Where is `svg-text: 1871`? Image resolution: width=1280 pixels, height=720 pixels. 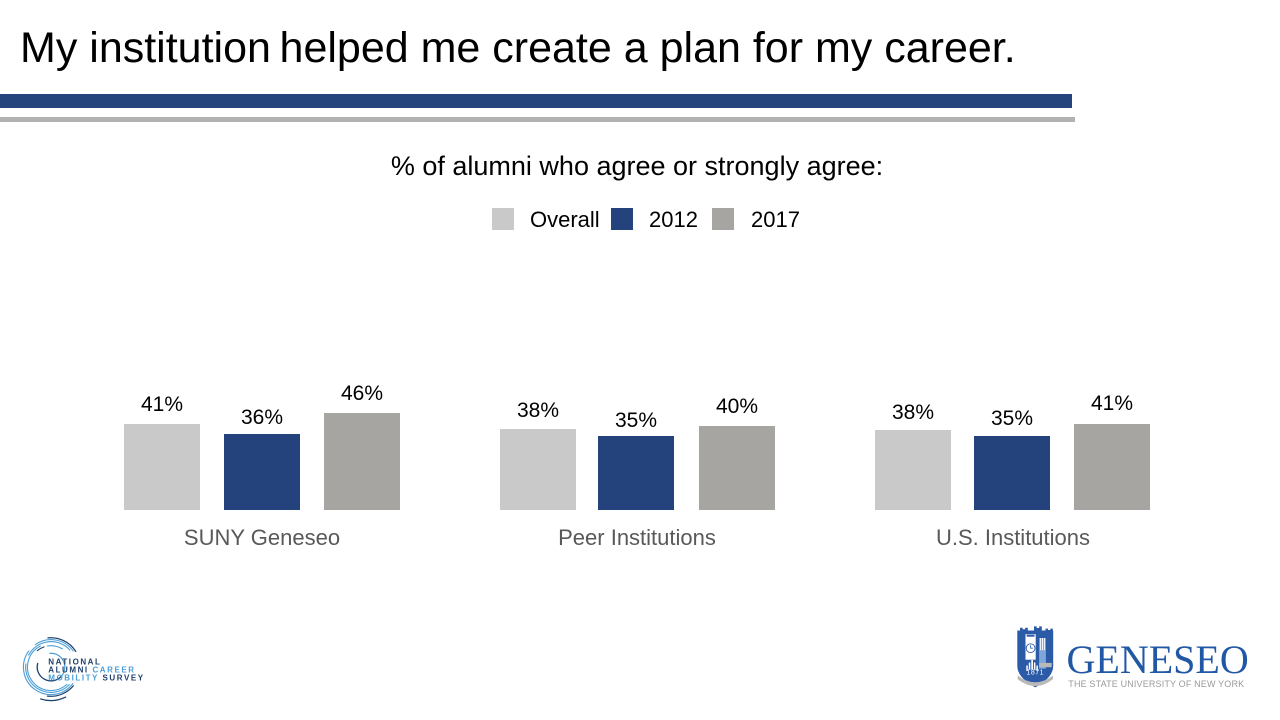 svg-text: 1871 is located at coordinates (1036, 673).